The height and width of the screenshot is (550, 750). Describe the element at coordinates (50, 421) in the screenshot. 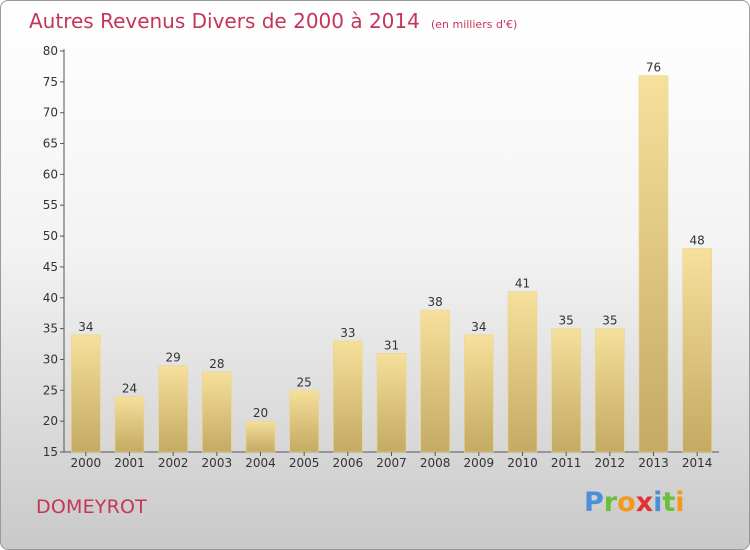

I see `y-tick-label: 20` at that location.